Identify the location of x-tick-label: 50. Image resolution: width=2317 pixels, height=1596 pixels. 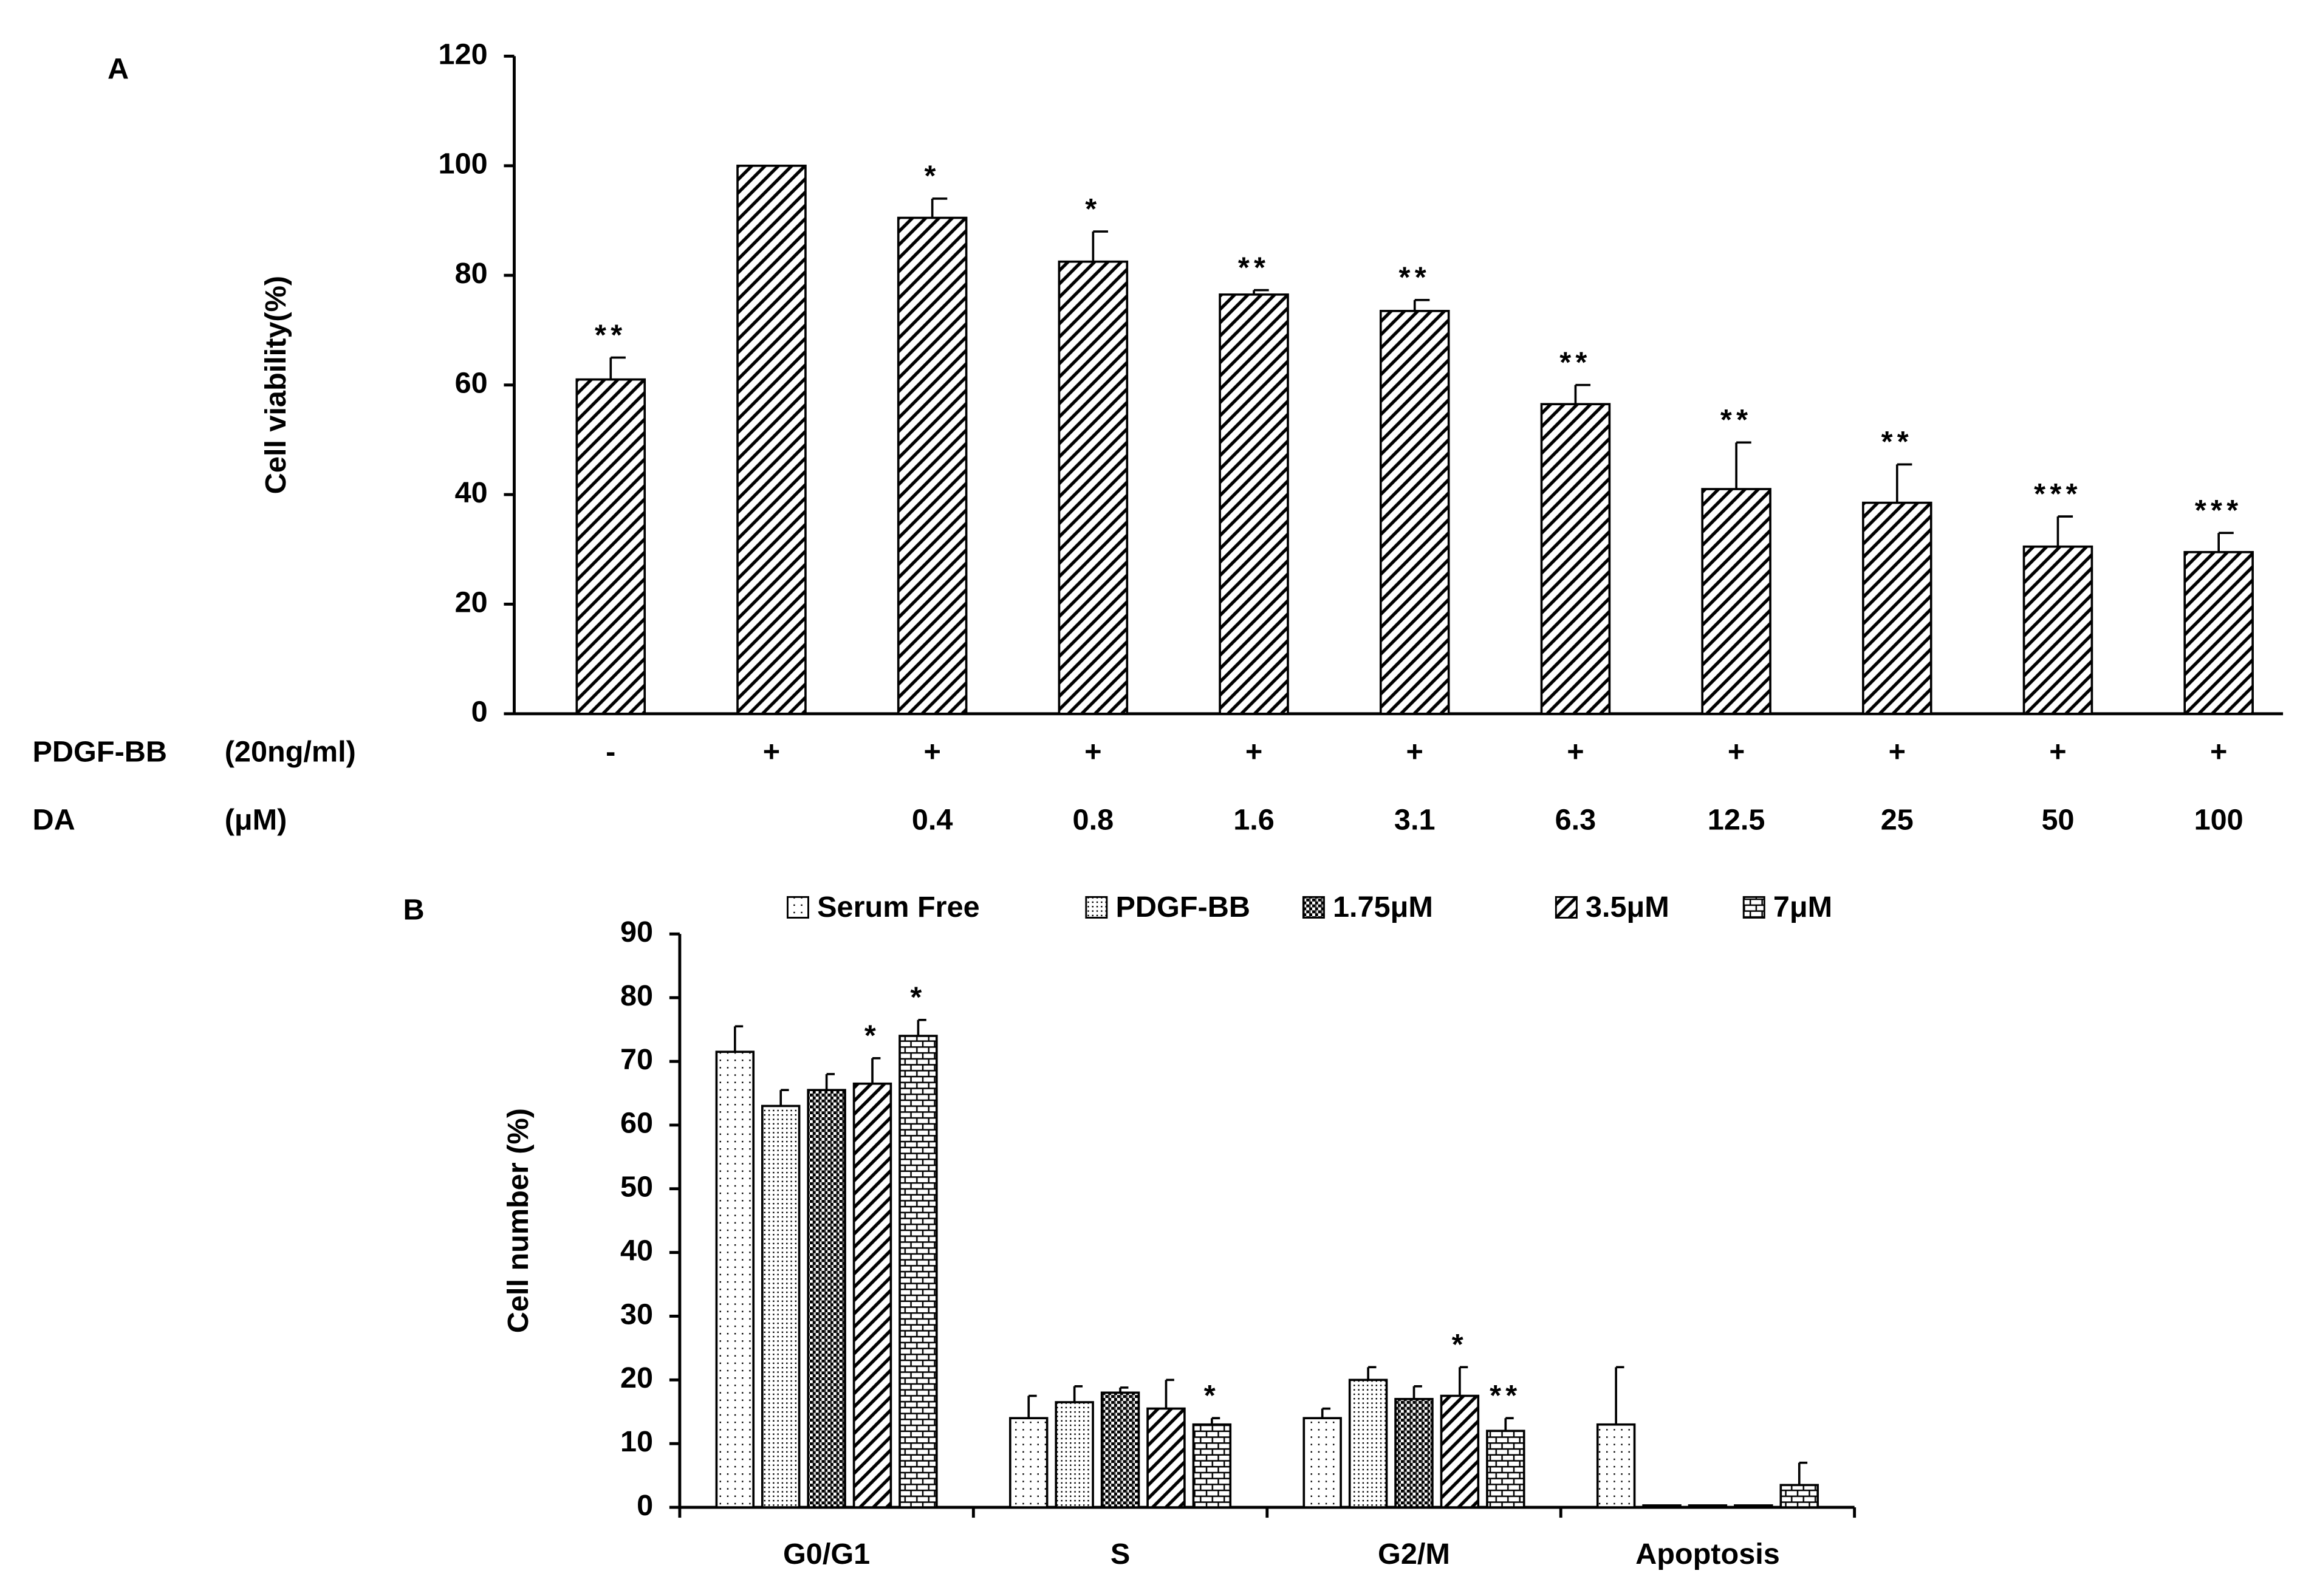
(2057, 819).